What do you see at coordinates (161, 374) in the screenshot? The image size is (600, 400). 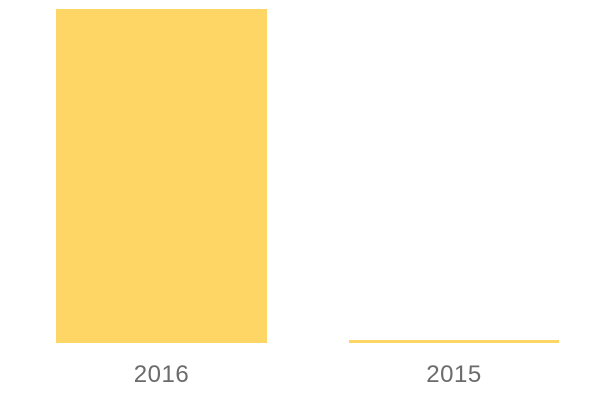 I see `x-tick-label-2016: 2016` at bounding box center [161, 374].